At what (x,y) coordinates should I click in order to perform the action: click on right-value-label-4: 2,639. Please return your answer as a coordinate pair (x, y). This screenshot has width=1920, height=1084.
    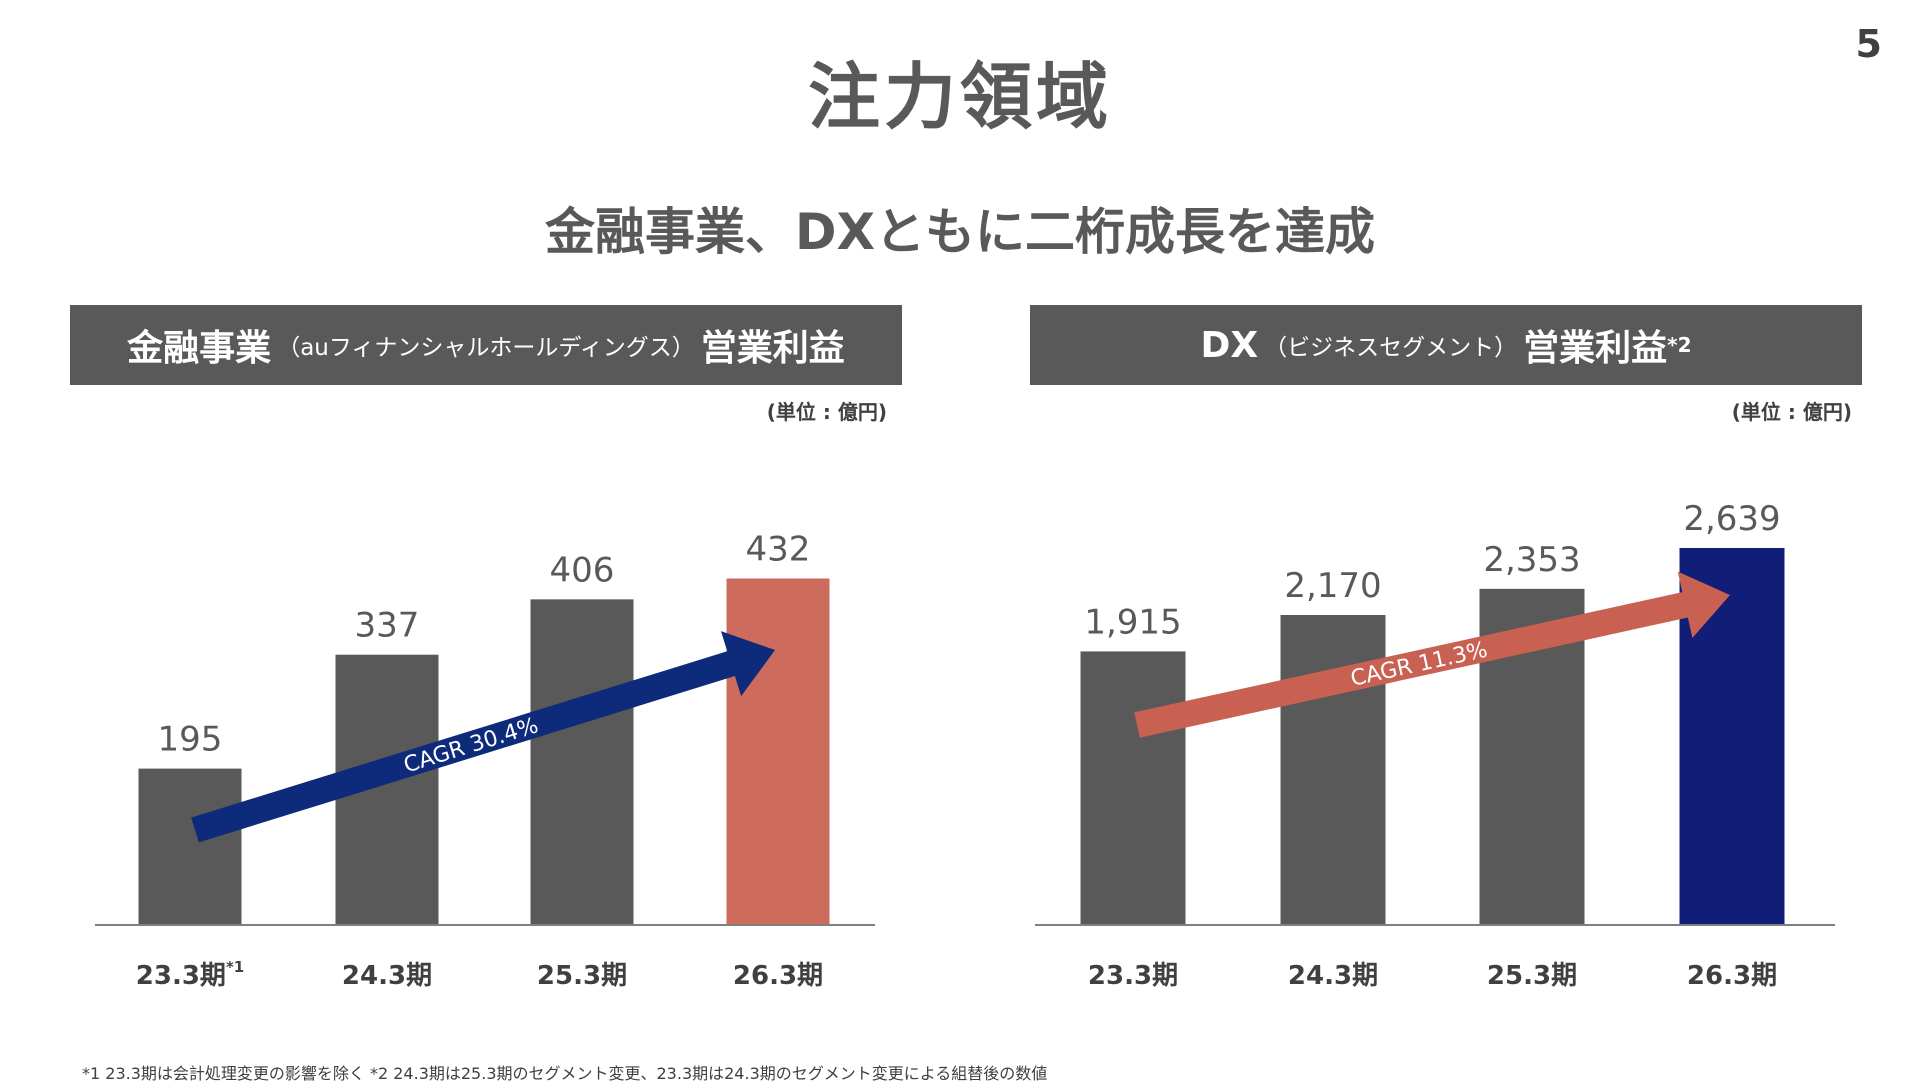
    Looking at the image, I should click on (1731, 519).